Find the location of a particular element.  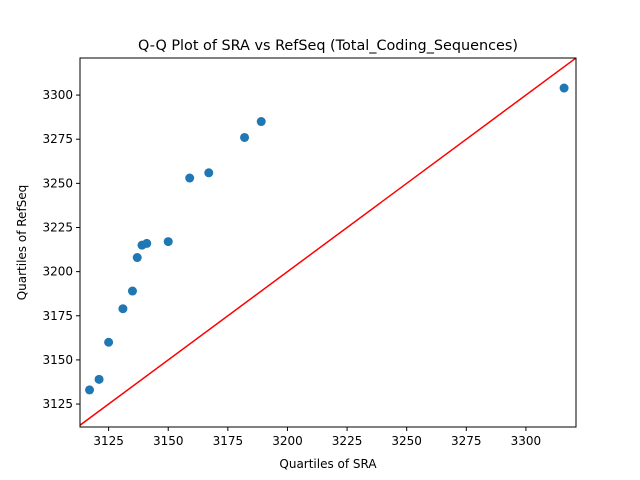

y-tick-label: 3250 is located at coordinates (57, 183).